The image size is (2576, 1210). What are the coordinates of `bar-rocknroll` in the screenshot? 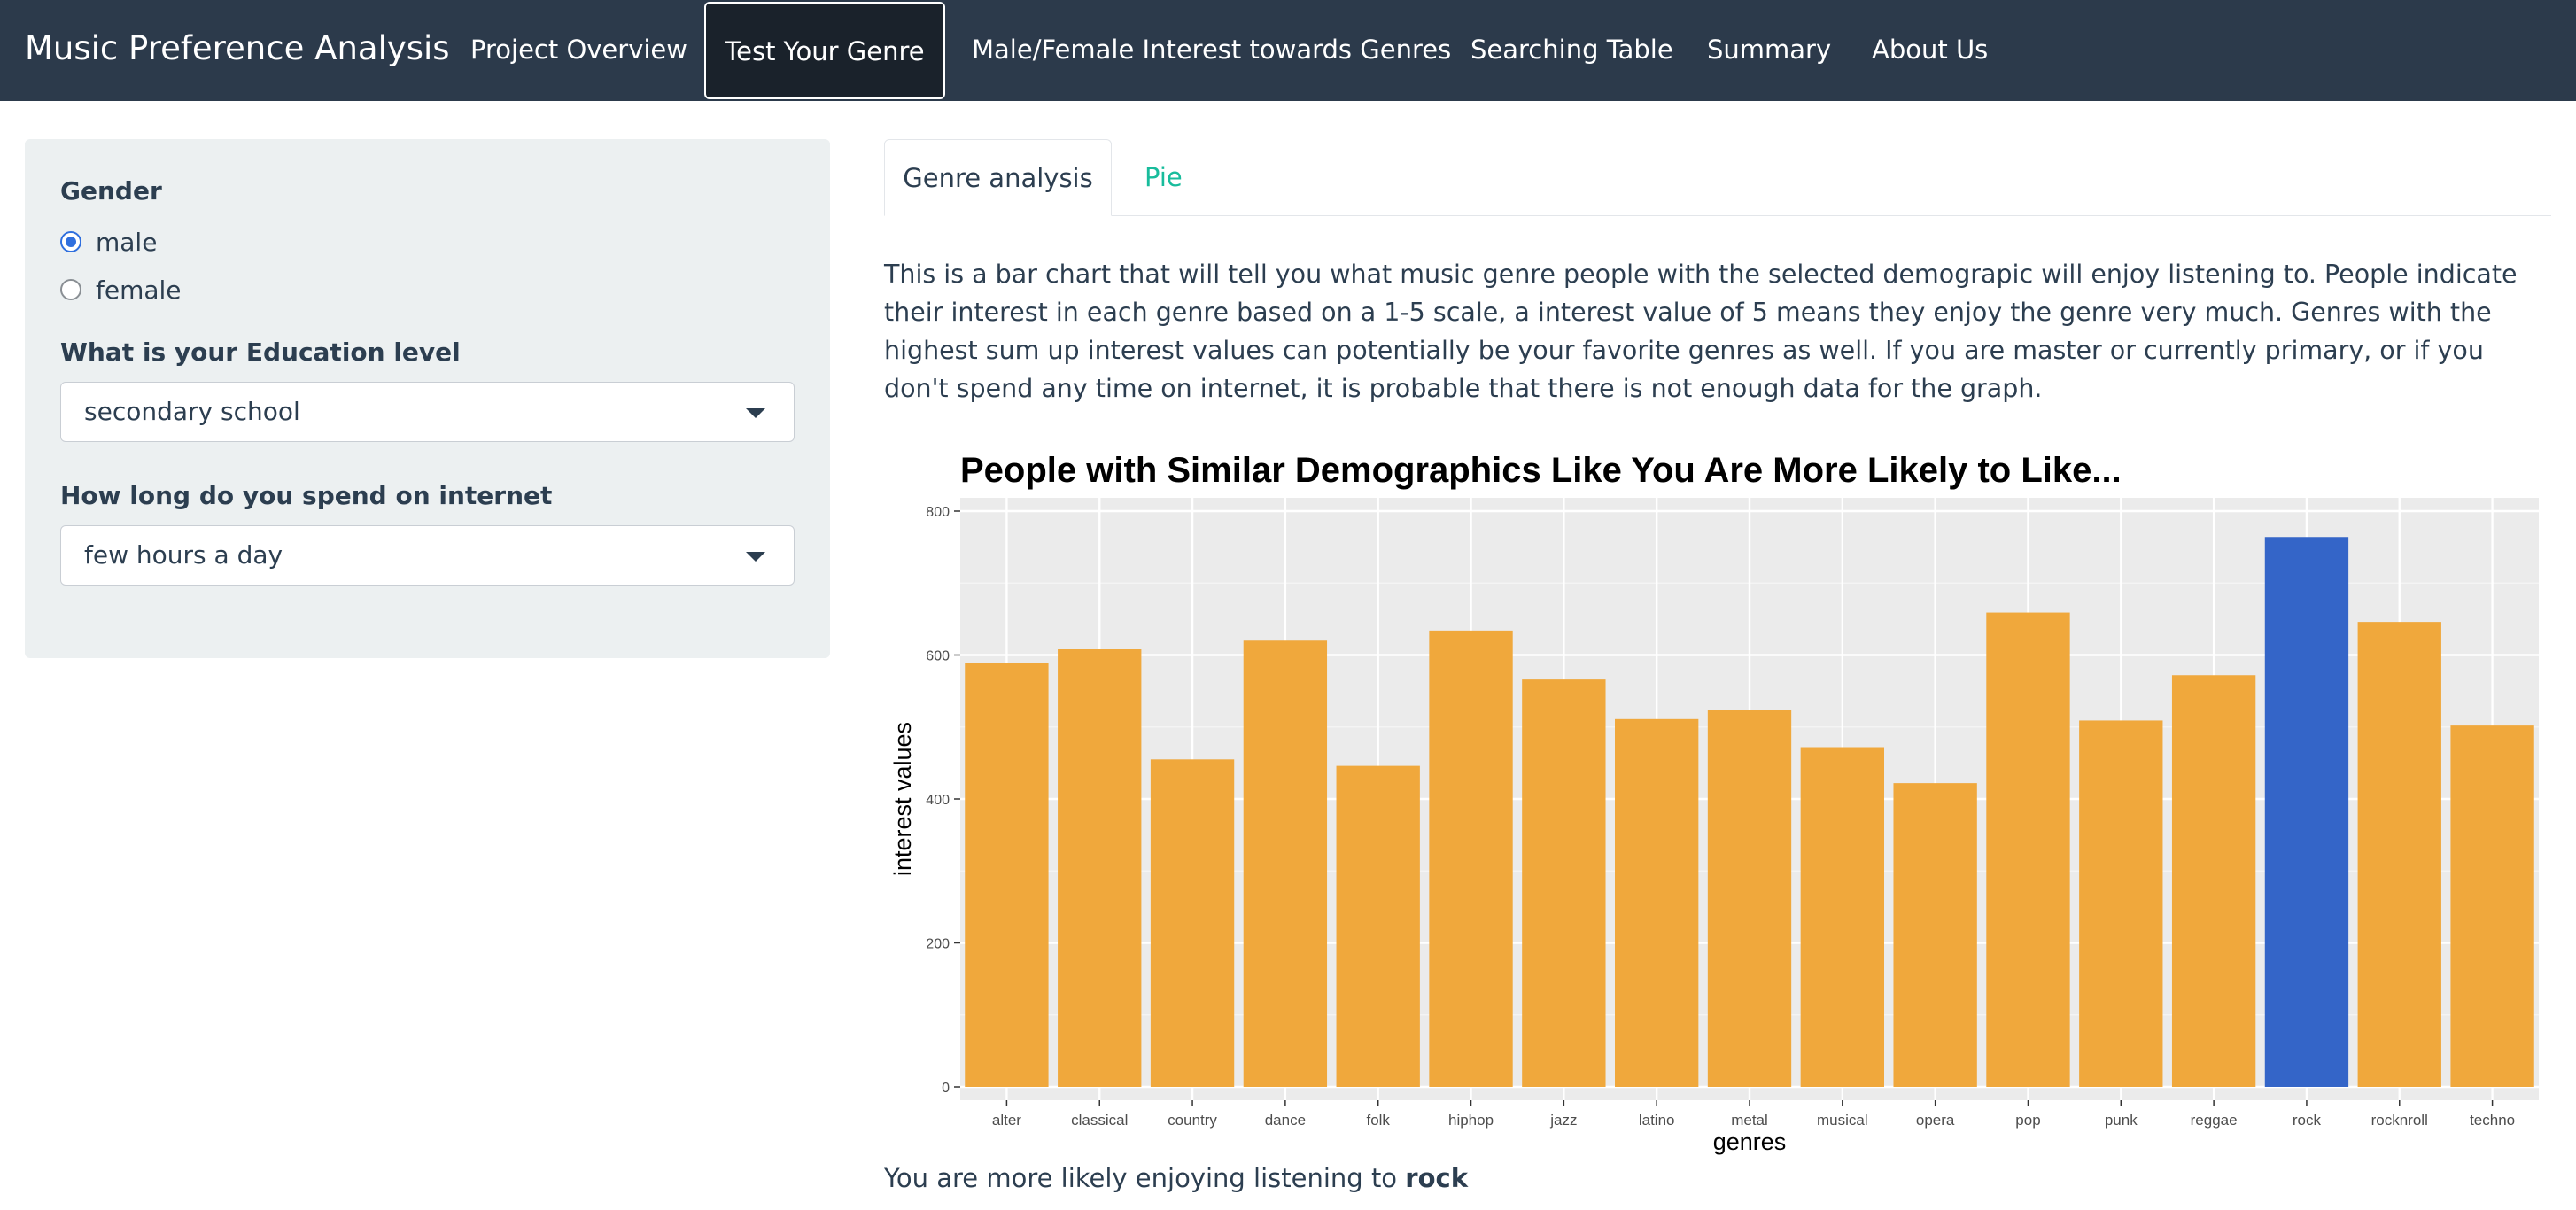 It's located at (2399, 855).